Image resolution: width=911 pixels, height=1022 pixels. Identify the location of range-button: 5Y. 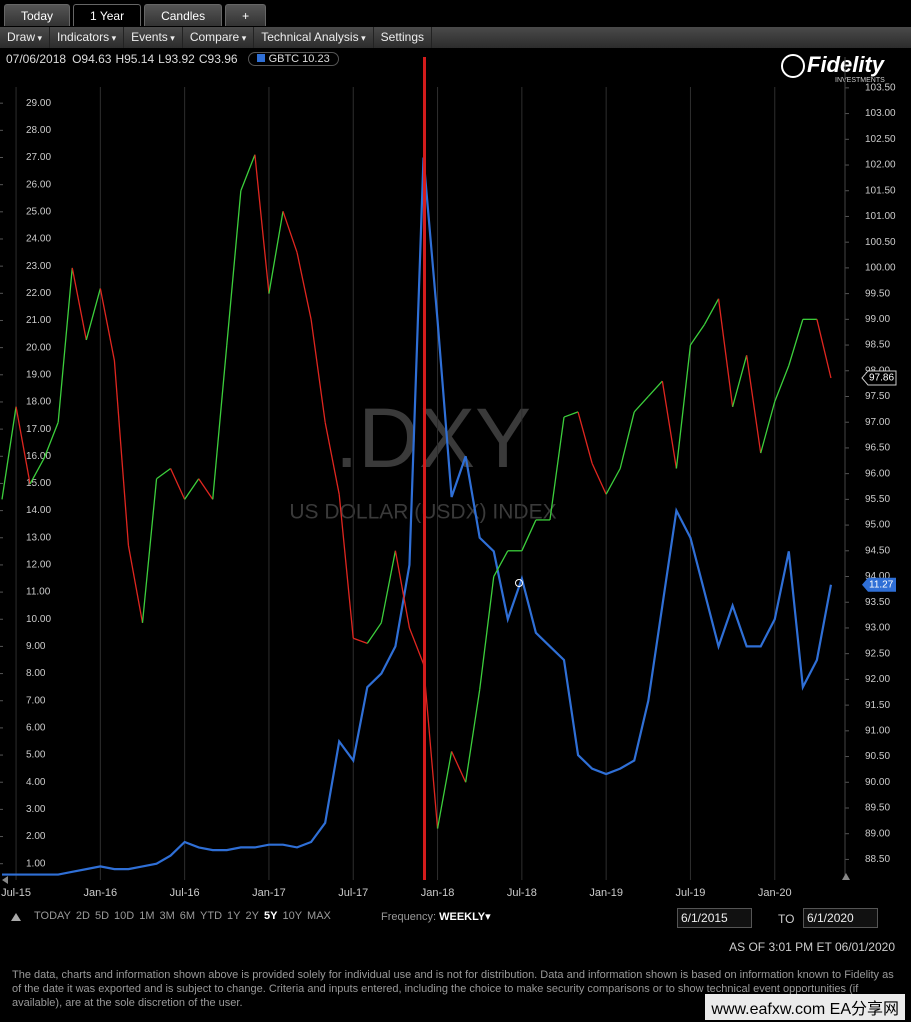
(270, 916).